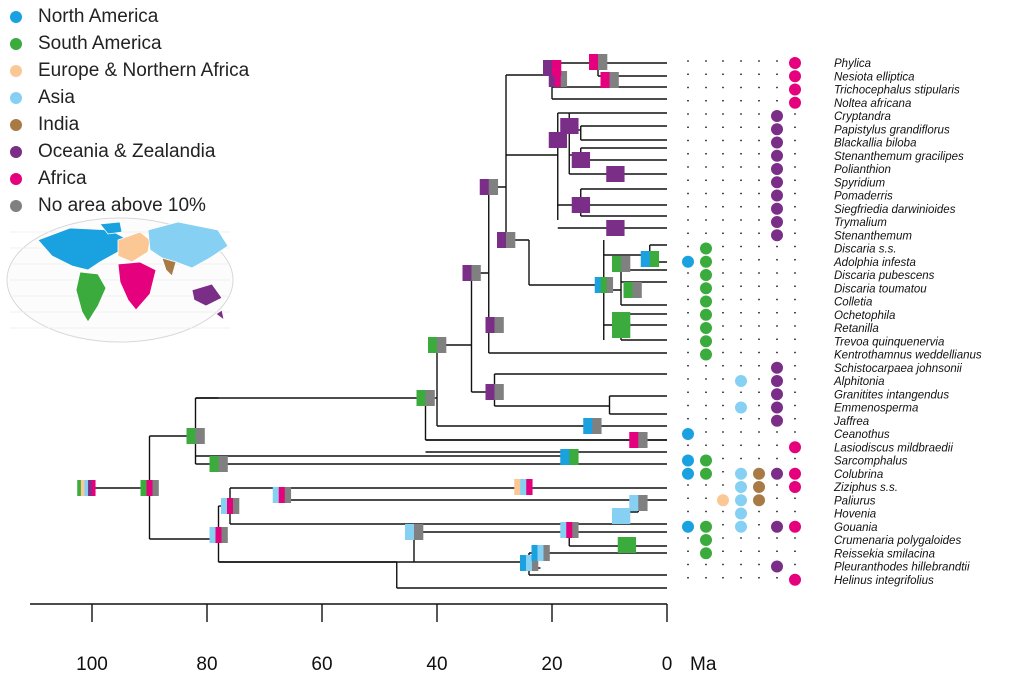 The width and height of the screenshot is (1009, 686). Describe the element at coordinates (129, 125) in the screenshot. I see `legend-item-india: India` at that location.